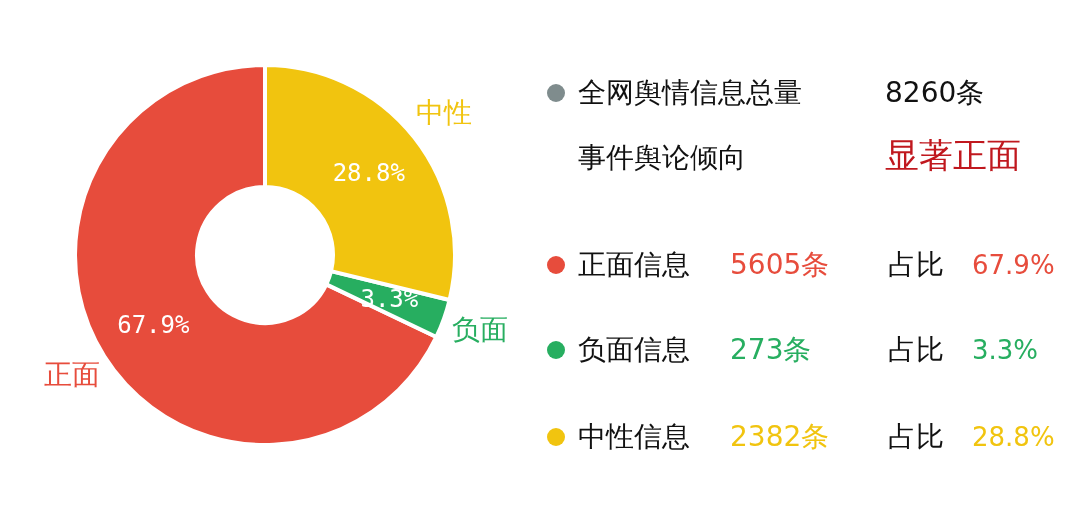 This screenshot has width=1080, height=510. Describe the element at coordinates (953, 155) in the screenshot. I see `text: 显著正面` at that location.